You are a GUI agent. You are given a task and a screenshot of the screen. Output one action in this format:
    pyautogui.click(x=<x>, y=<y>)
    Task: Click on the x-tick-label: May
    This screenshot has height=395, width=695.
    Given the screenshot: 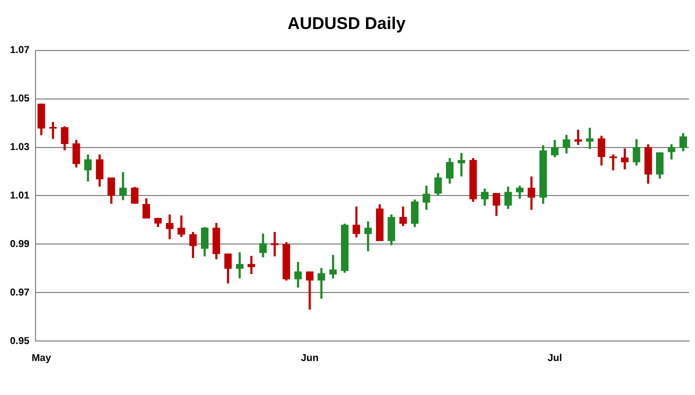 What is the action you would take?
    pyautogui.click(x=42, y=358)
    